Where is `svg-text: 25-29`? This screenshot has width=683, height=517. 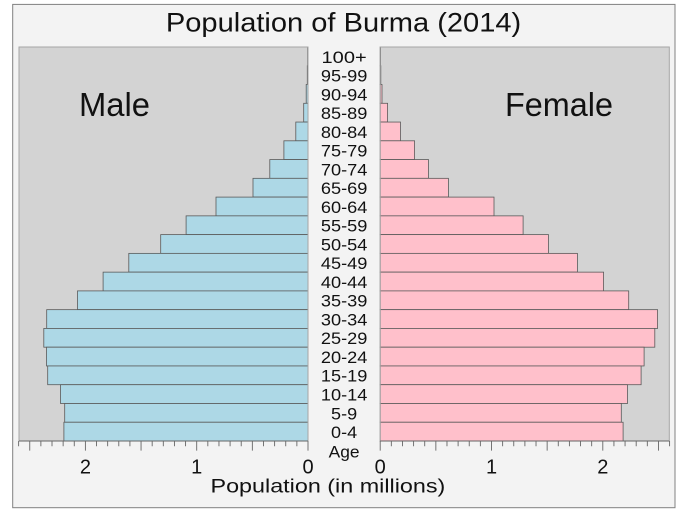
svg-text: 25-29 is located at coordinates (344, 339).